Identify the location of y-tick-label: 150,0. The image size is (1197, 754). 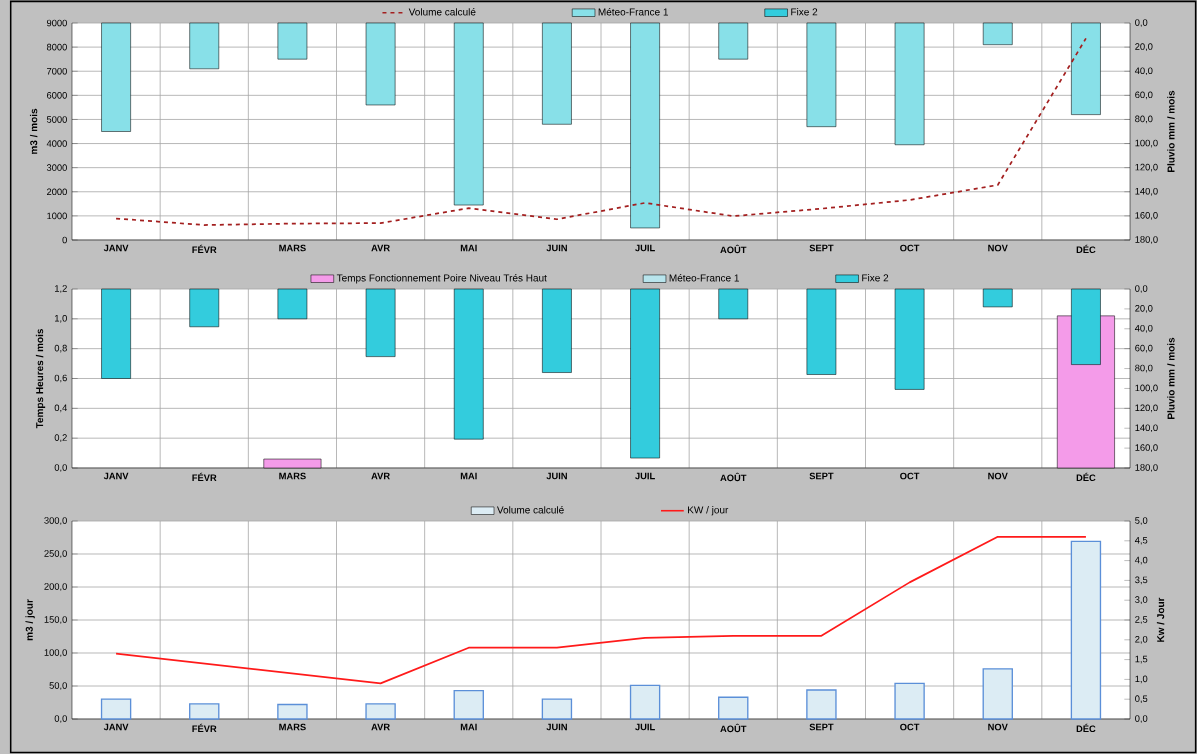
(55, 620).